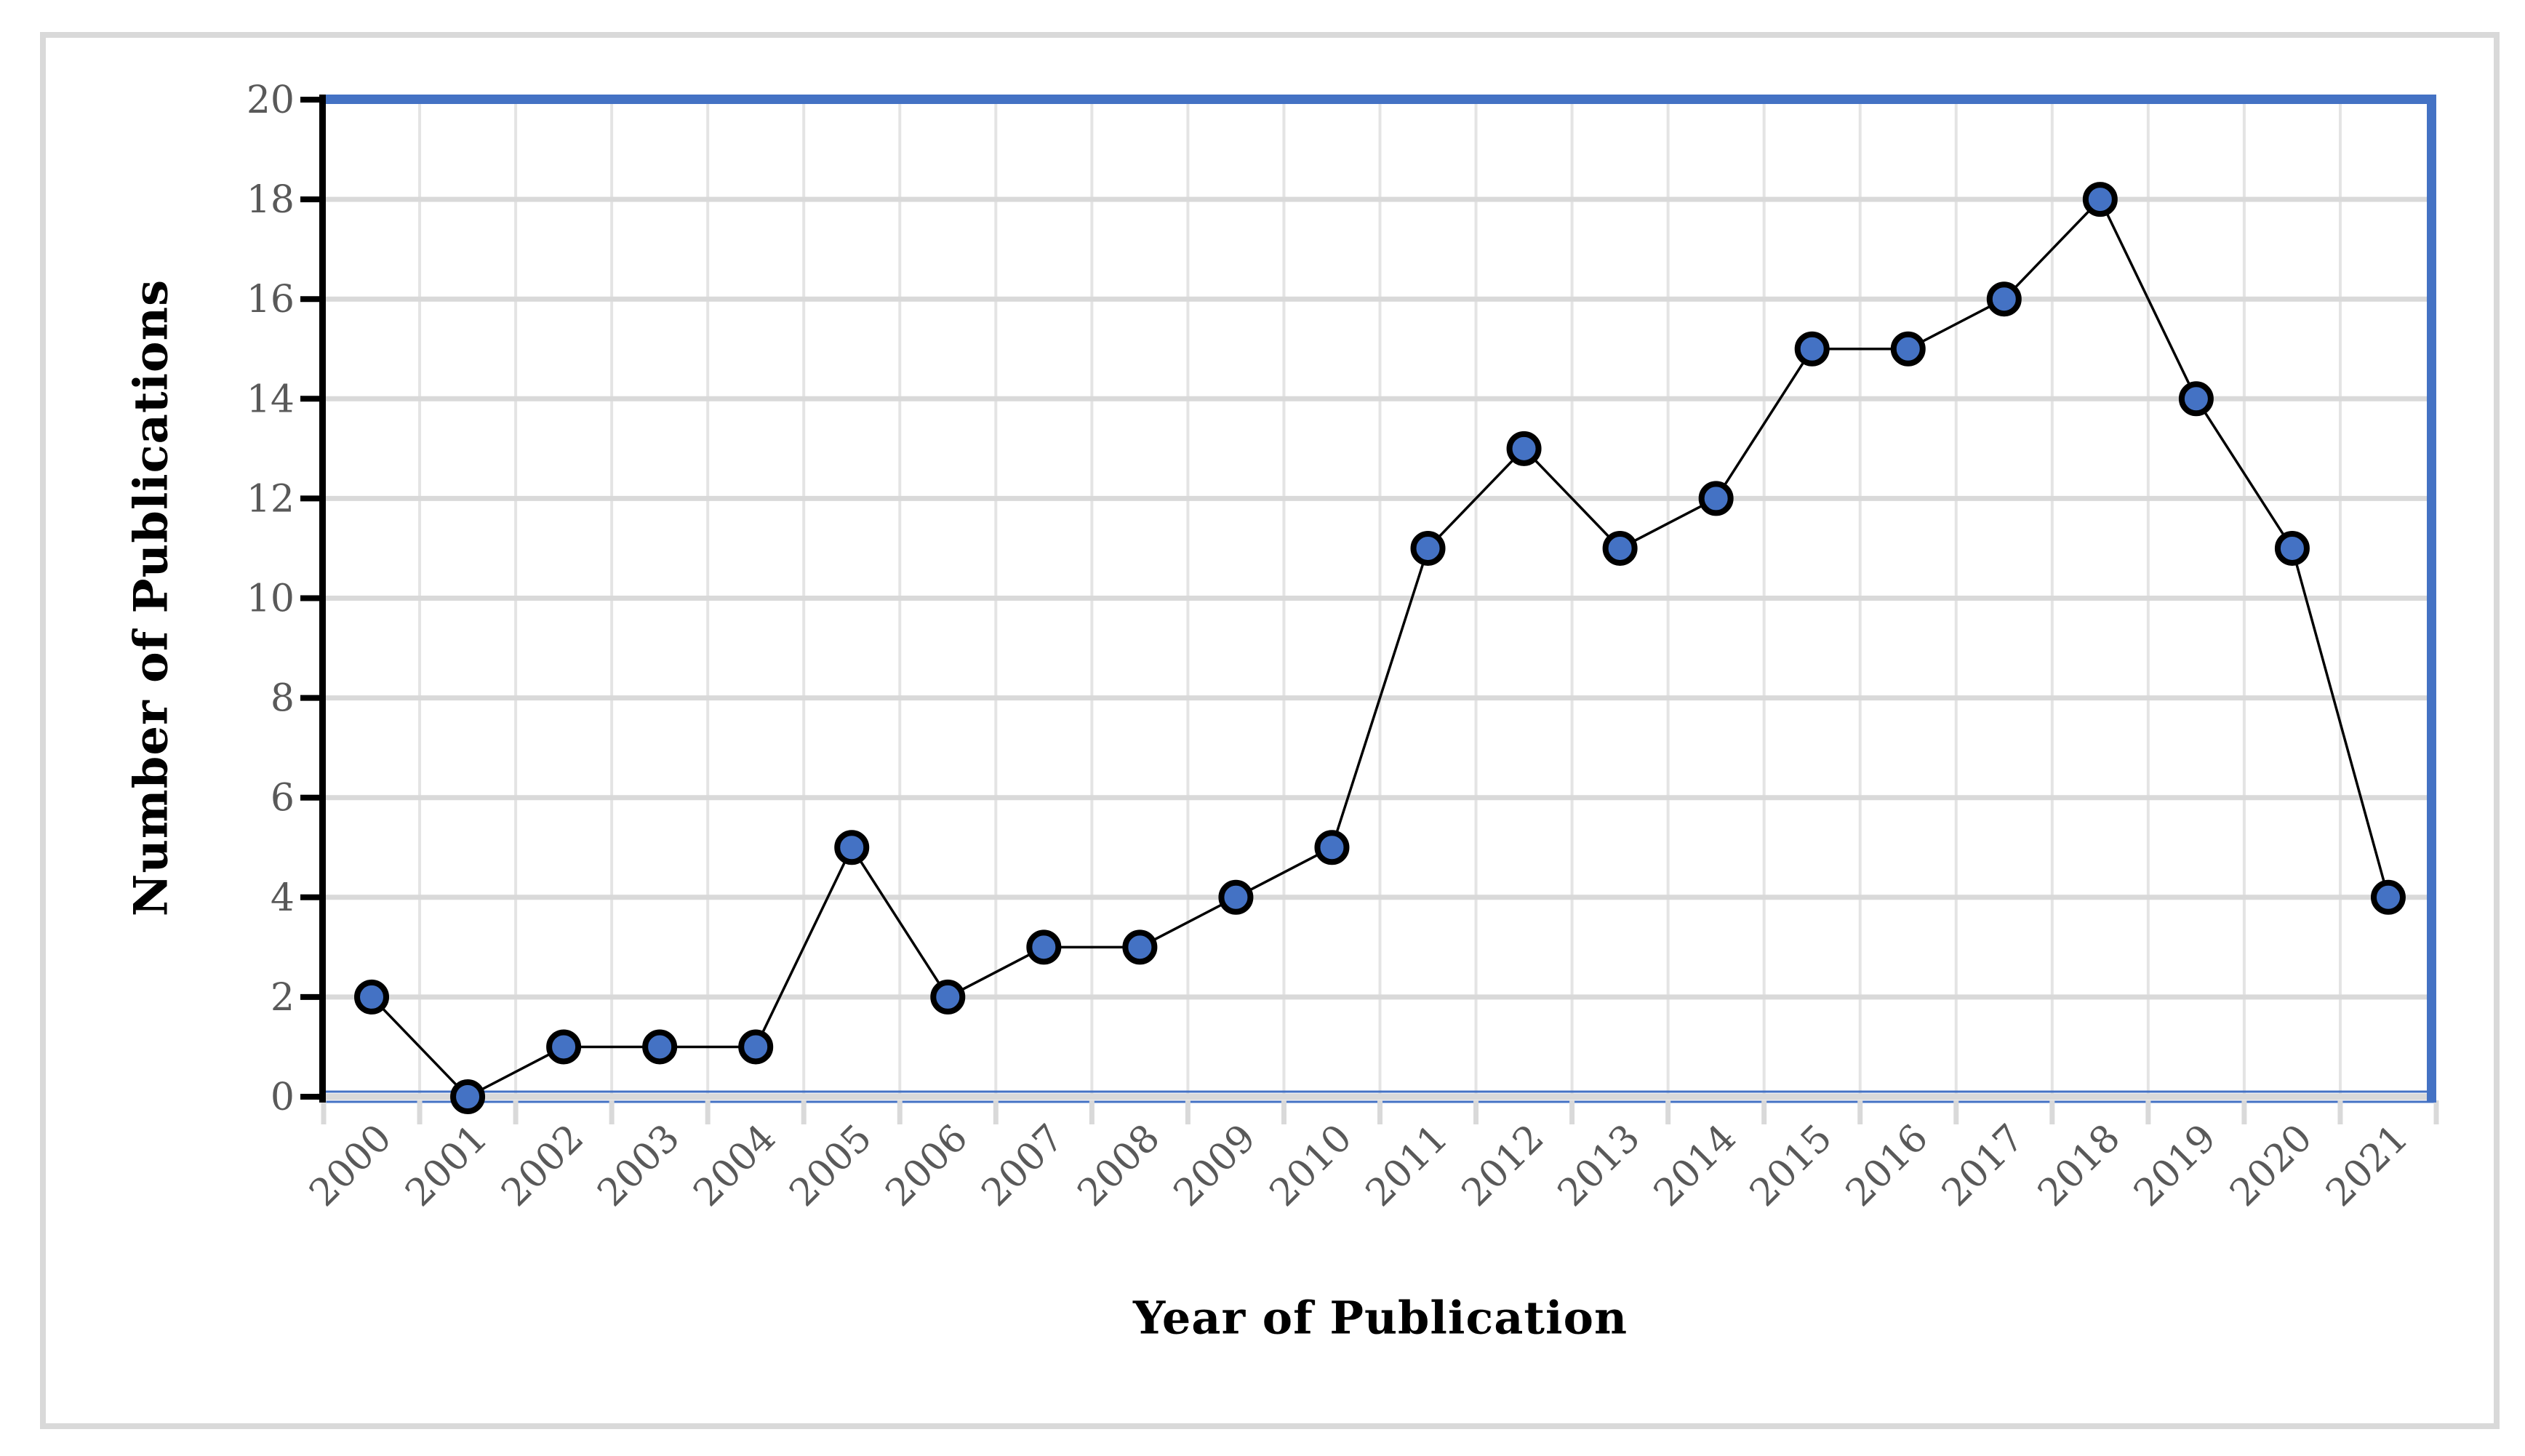  What do you see at coordinates (271, 200) in the screenshot?
I see `y-tick-label: 18` at bounding box center [271, 200].